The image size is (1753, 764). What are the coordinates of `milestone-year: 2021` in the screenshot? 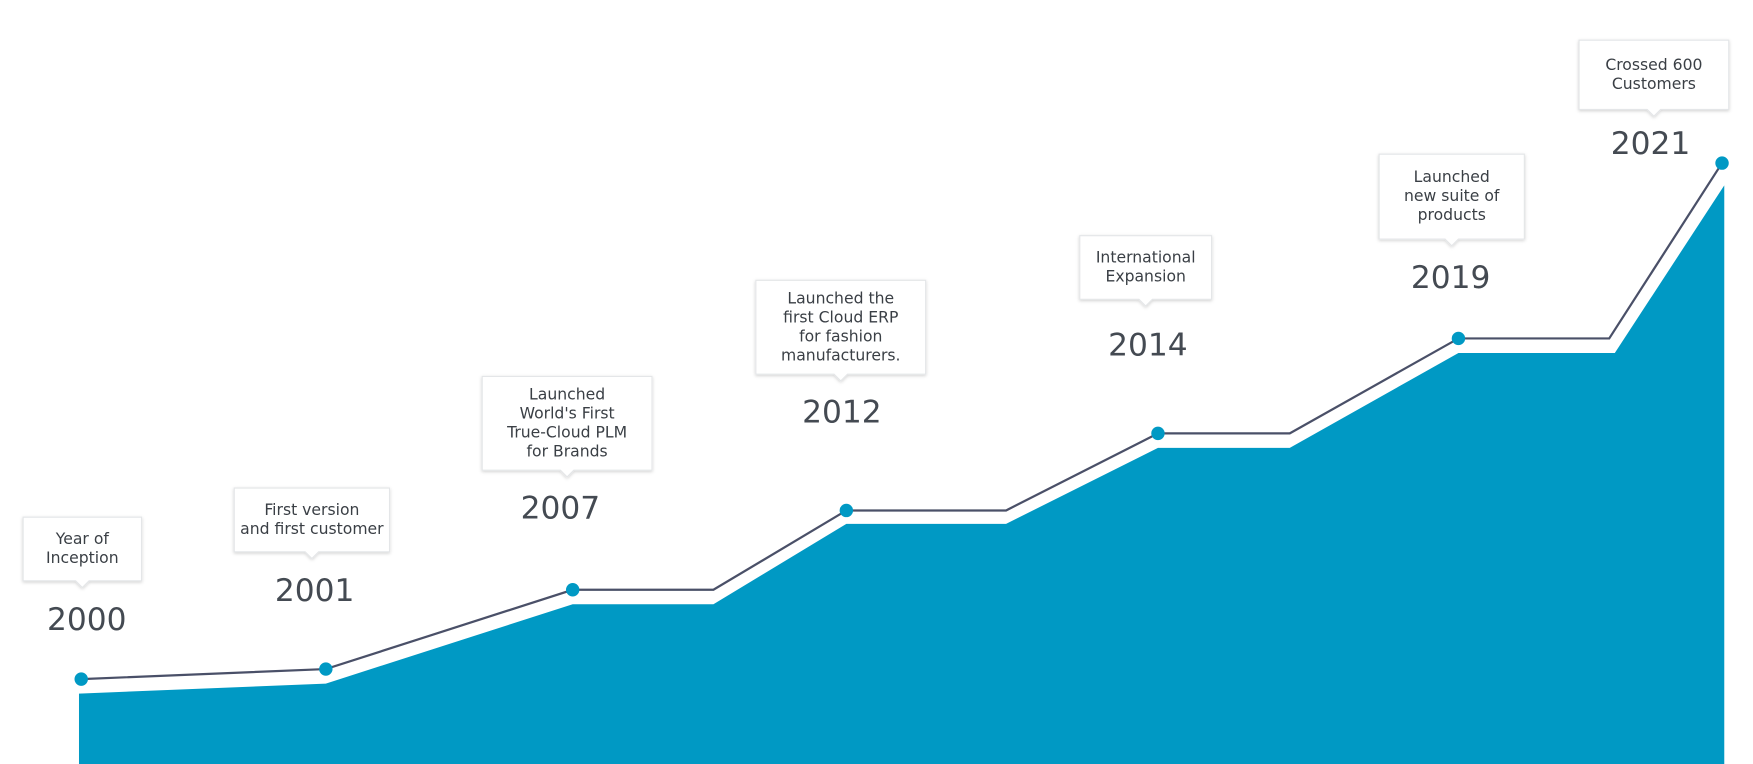 It's located at (1651, 144).